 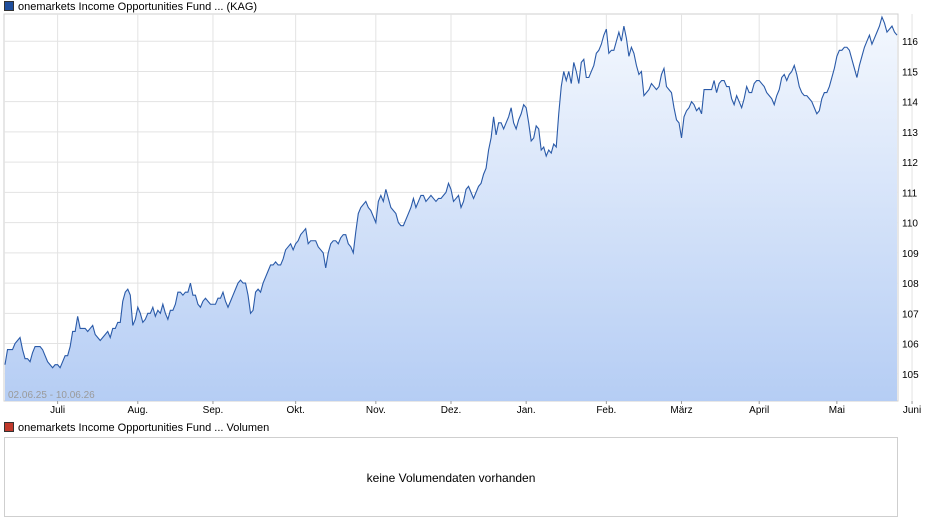 What do you see at coordinates (526, 410) in the screenshot?
I see `x-tick-label: Jan.` at bounding box center [526, 410].